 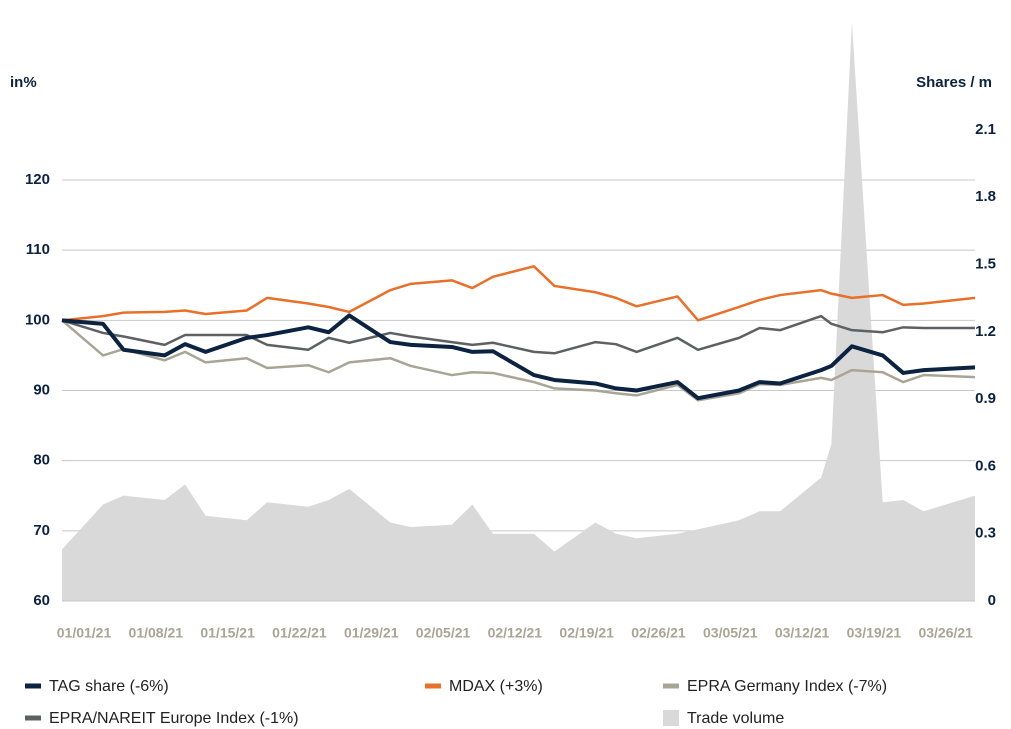 What do you see at coordinates (41, 389) in the screenshot?
I see `y-tick-label: 90` at bounding box center [41, 389].